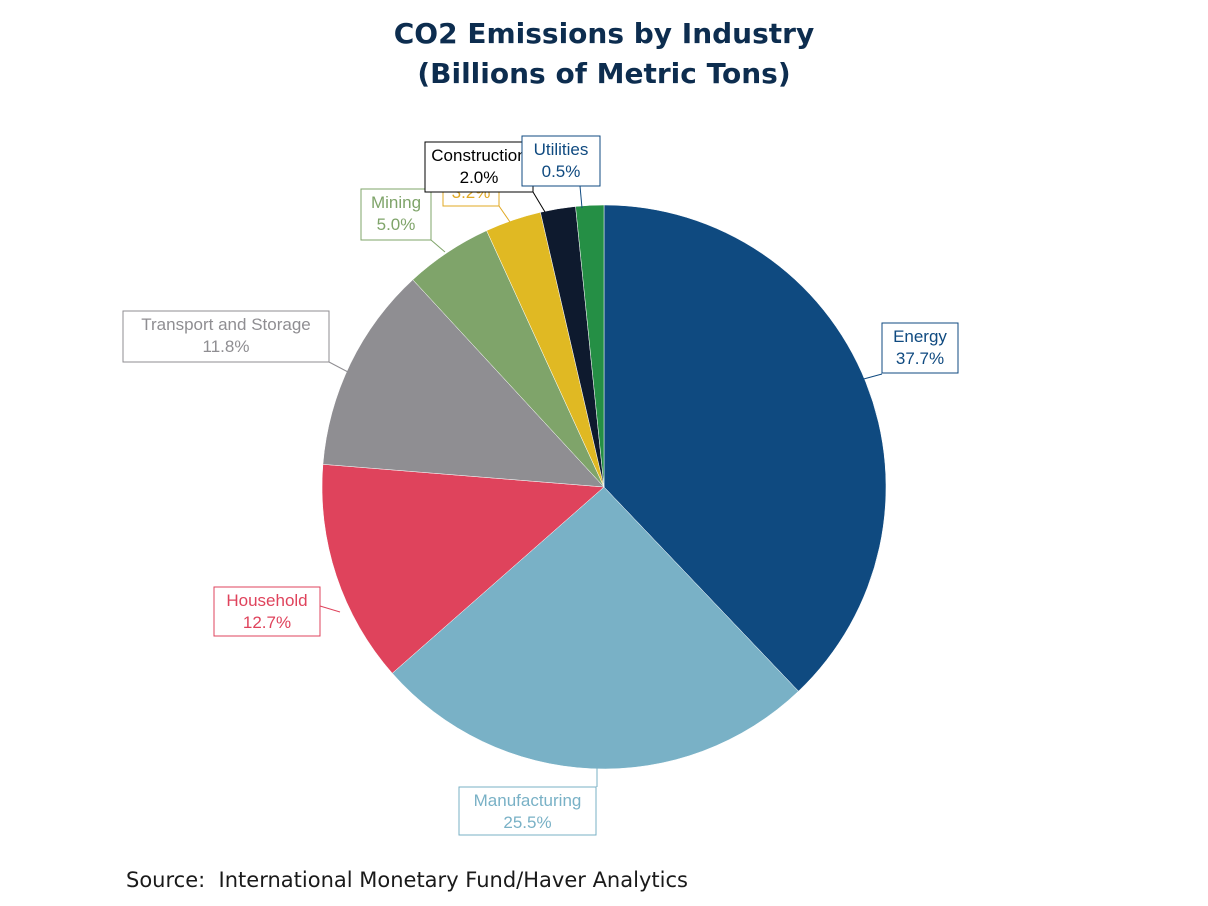 This screenshot has width=1208, height=906. I want to click on slice-label-box-energy, so click(920, 348).